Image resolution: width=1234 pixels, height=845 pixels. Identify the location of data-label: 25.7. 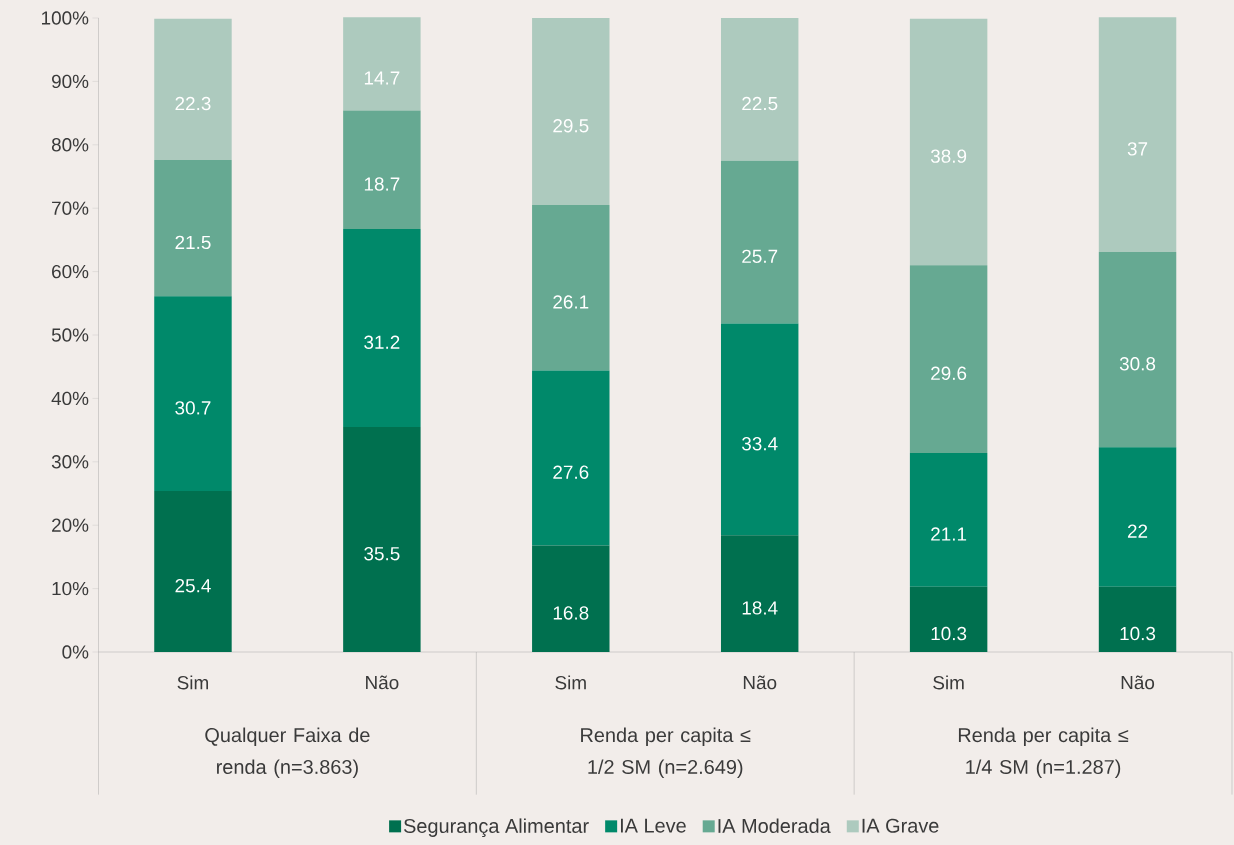
(760, 256).